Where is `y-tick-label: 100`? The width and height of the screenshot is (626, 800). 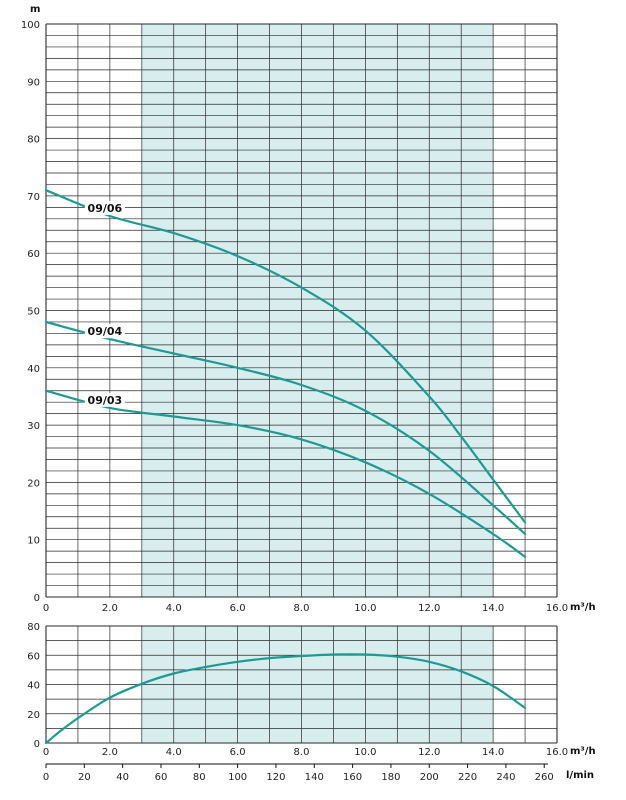 y-tick-label: 100 is located at coordinates (30, 25).